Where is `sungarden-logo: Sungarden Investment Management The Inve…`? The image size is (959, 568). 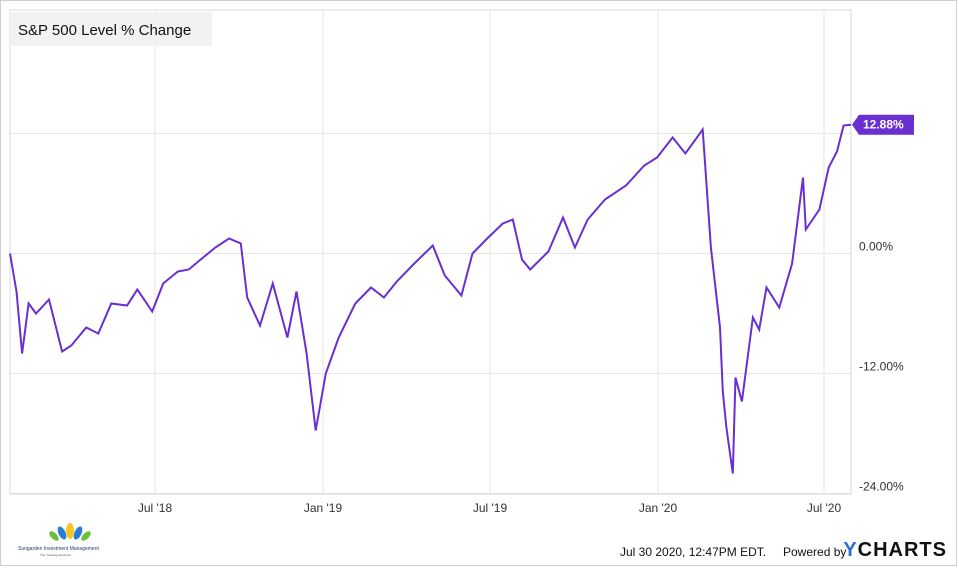 sungarden-logo: Sungarden Investment Management The Inve… is located at coordinates (73, 542).